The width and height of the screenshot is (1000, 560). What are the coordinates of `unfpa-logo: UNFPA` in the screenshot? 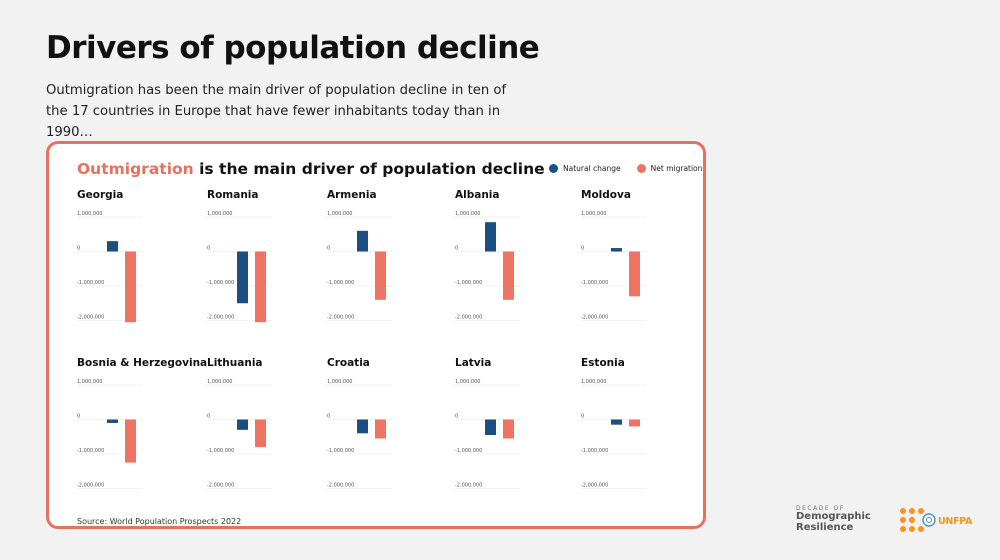 It's located at (935, 522).